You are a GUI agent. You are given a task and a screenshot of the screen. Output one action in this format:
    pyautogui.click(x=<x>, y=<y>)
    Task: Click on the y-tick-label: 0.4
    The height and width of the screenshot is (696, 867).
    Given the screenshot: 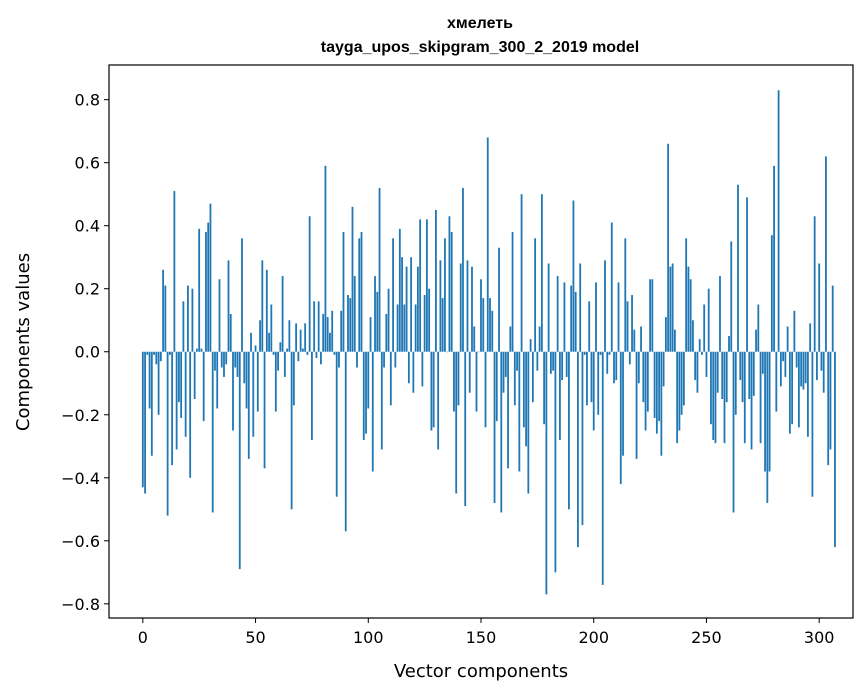 What is the action you would take?
    pyautogui.click(x=87, y=226)
    